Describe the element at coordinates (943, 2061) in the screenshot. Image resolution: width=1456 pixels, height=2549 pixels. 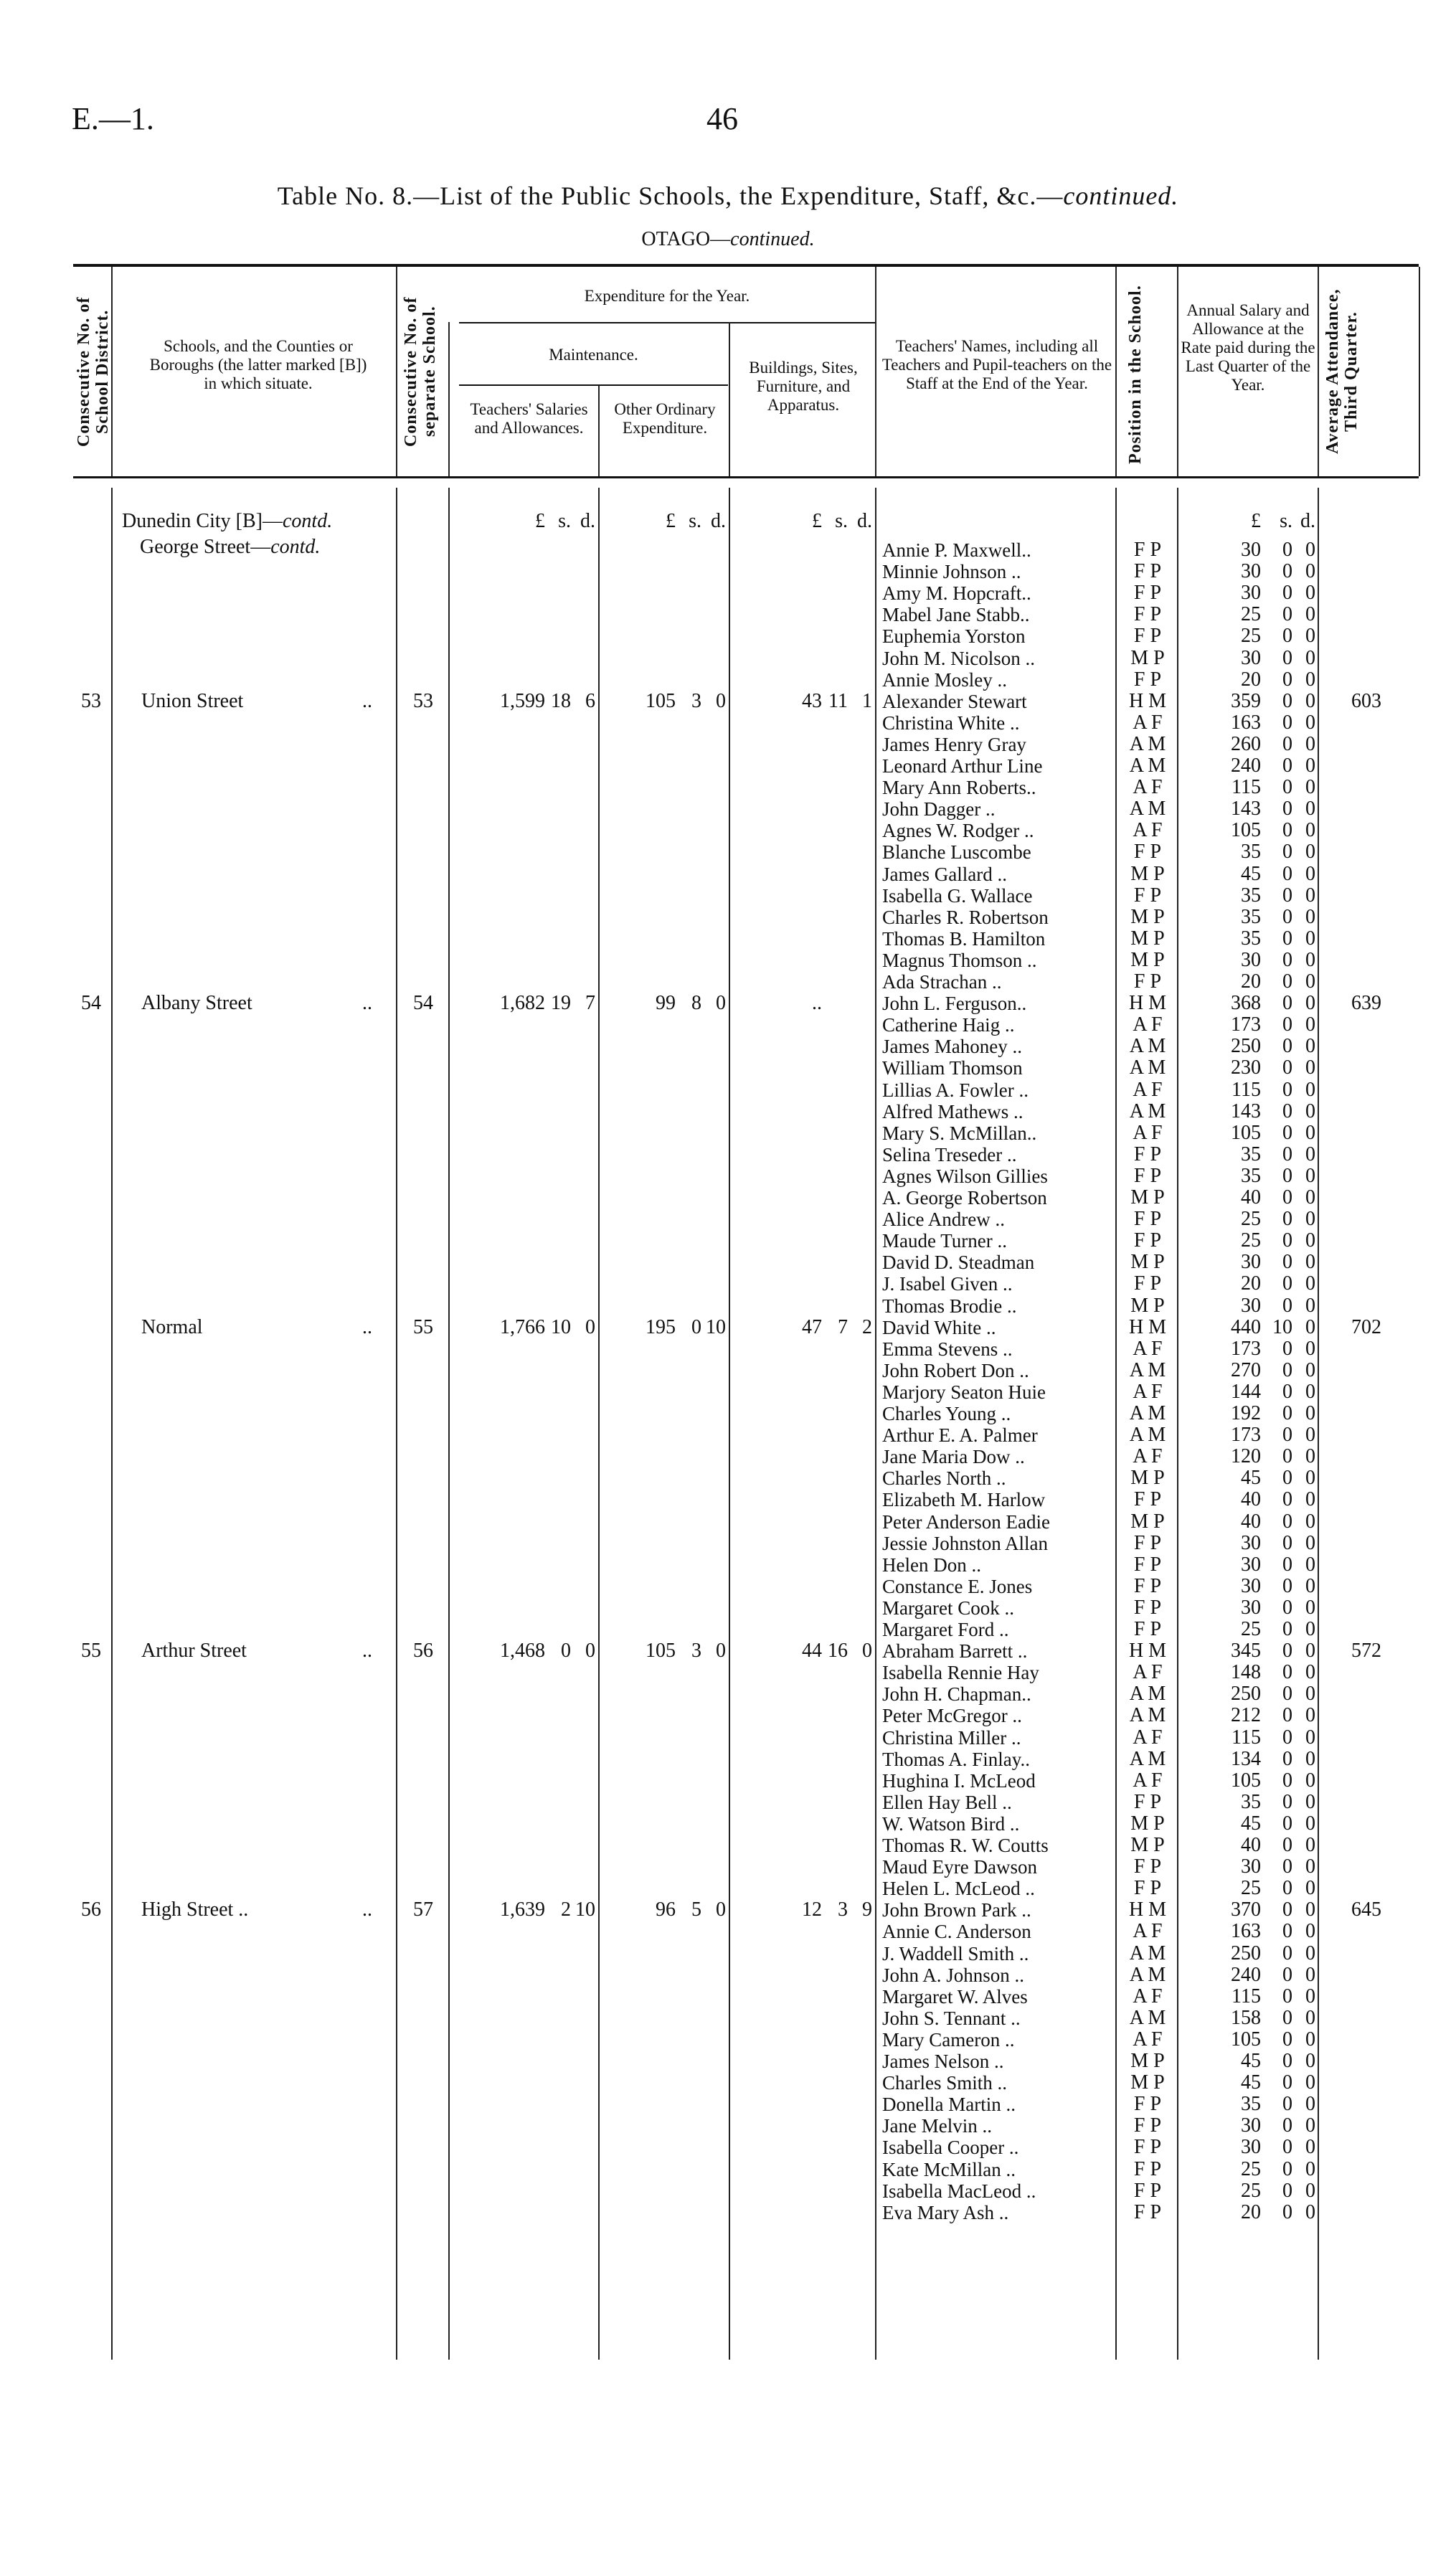
I see `teacher-name: James Nelson ..` at that location.